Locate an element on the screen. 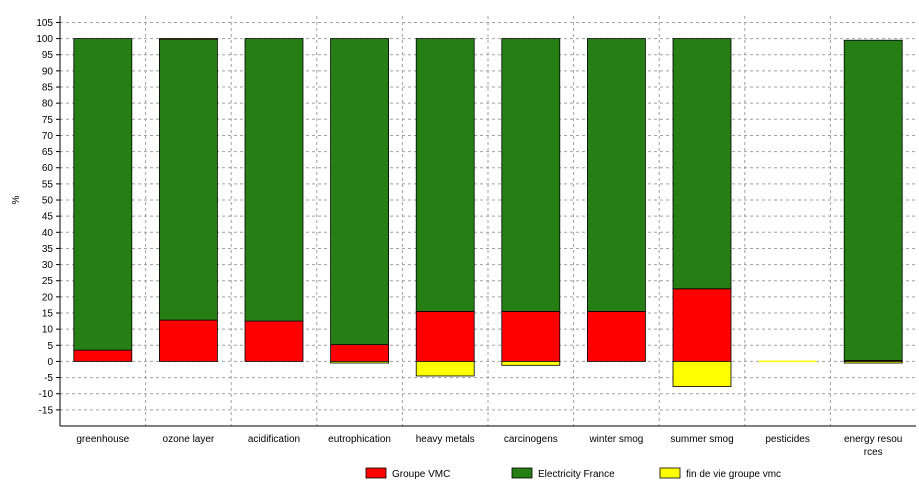 The image size is (919, 482). y-tick-label: 25 is located at coordinates (48, 281).